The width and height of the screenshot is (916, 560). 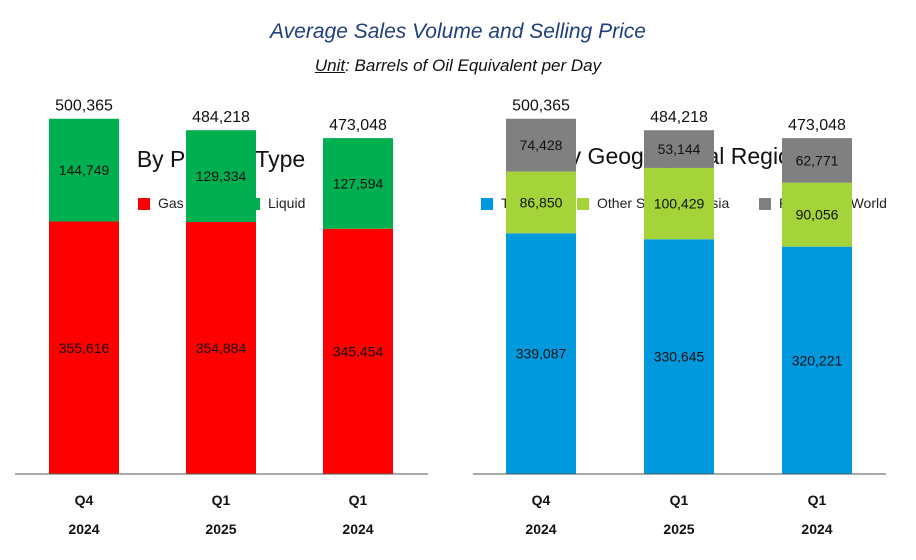 I want to click on tick-period-2-3: Q1, so click(x=817, y=500).